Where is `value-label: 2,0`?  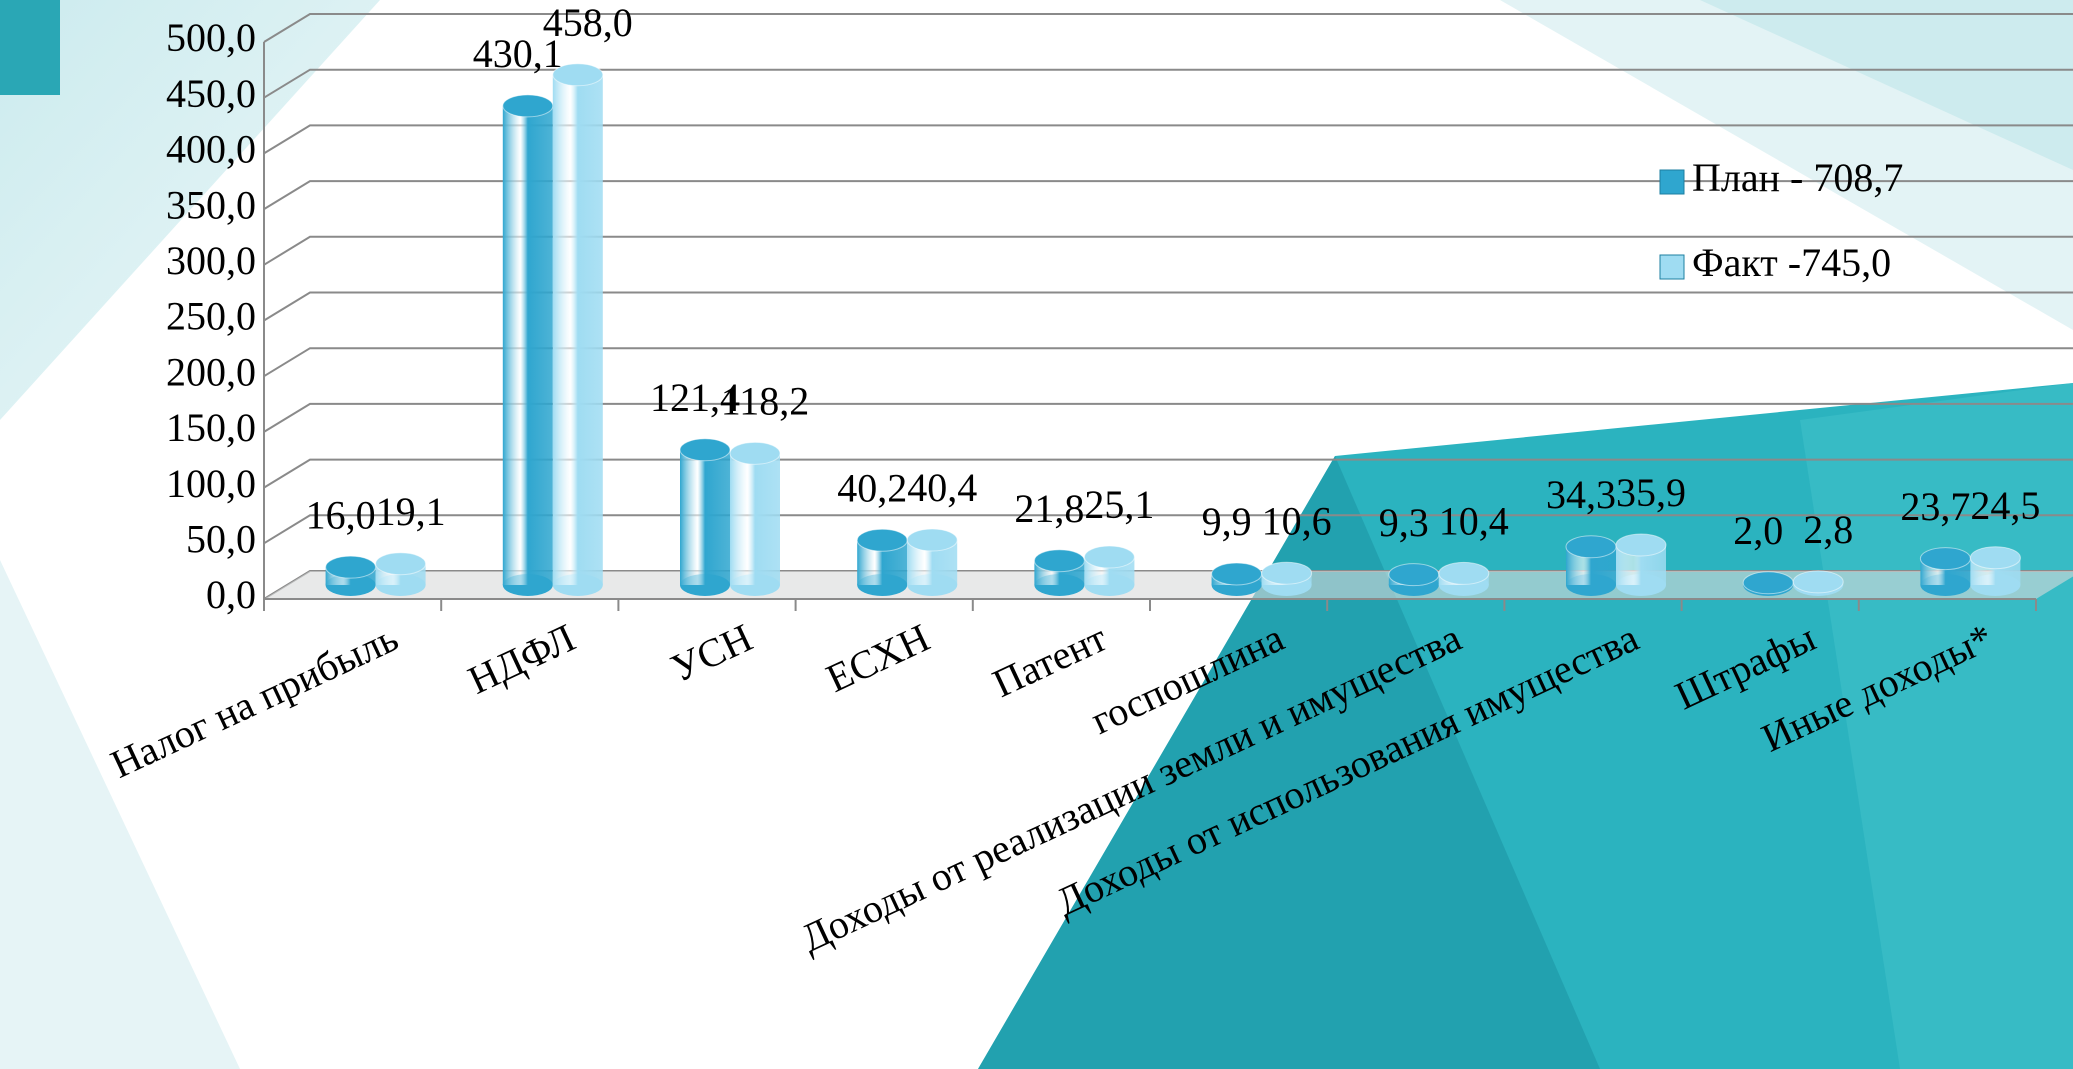 value-label: 2,0 is located at coordinates (1758, 530).